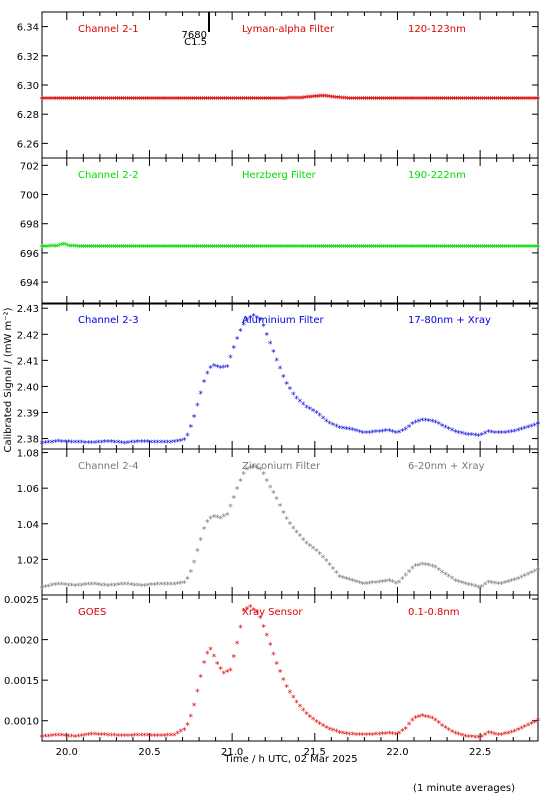  Describe the element at coordinates (194, 35) in the screenshot. I see `flare-id-label: 7680` at that location.